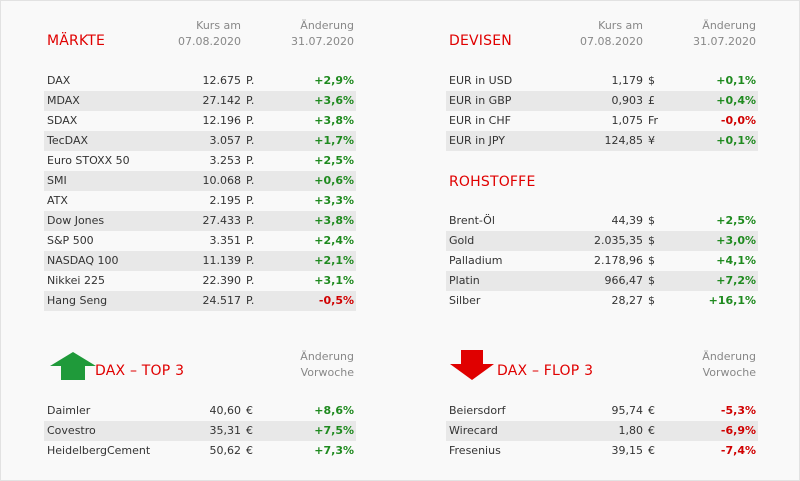 Image resolution: width=800 pixels, height=481 pixels. What do you see at coordinates (627, 450) in the screenshot?
I see `row-value: 39,15` at bounding box center [627, 450].